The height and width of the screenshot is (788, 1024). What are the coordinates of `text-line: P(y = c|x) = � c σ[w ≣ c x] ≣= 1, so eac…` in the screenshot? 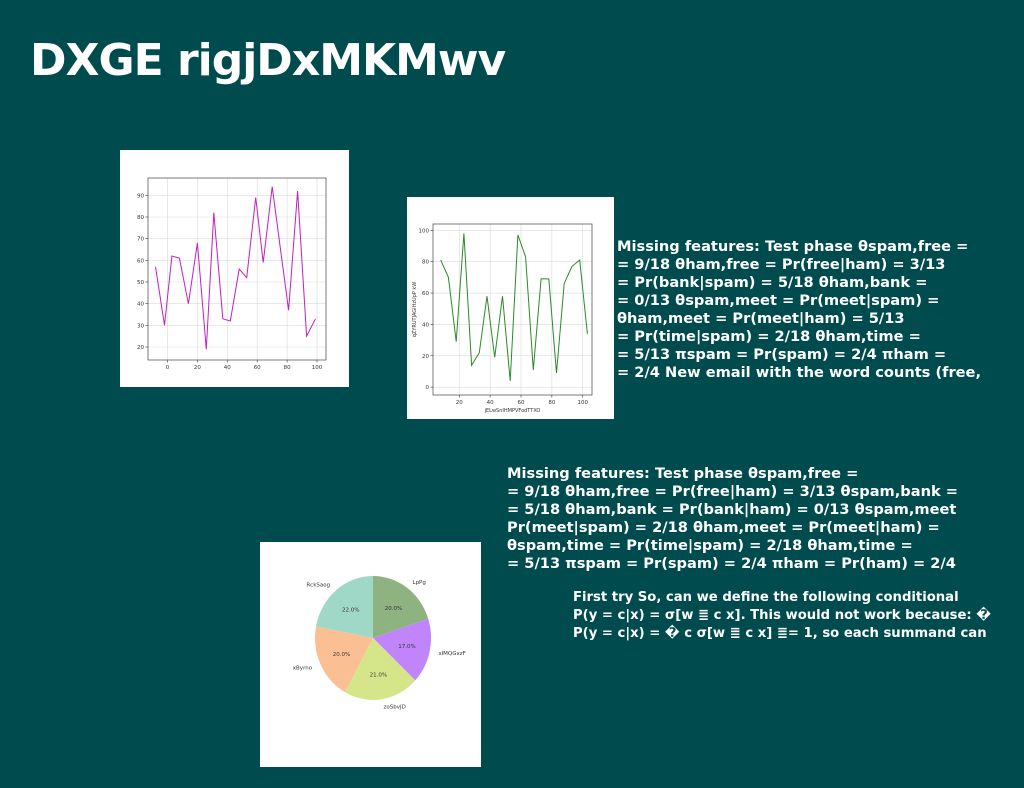 It's located at (780, 633).